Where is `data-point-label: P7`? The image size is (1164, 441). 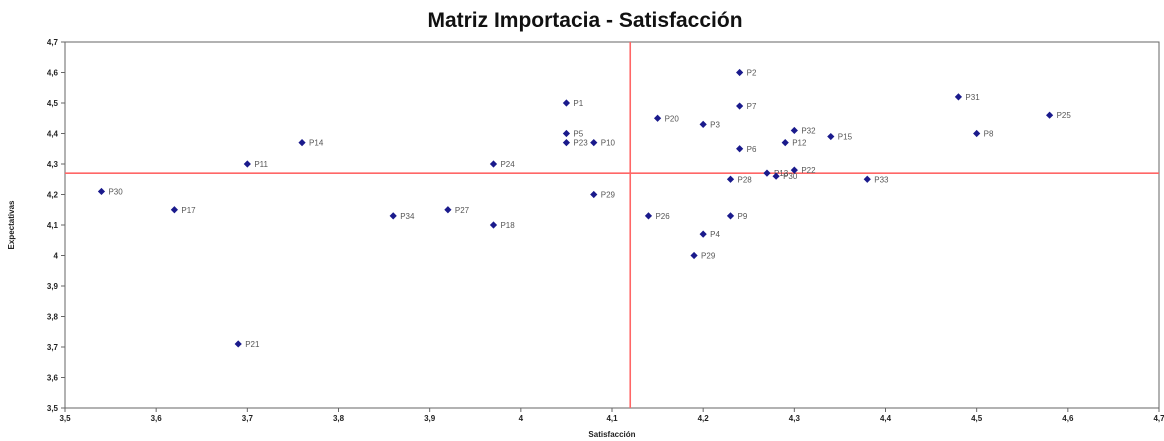
data-point-label: P7 is located at coordinates (752, 106).